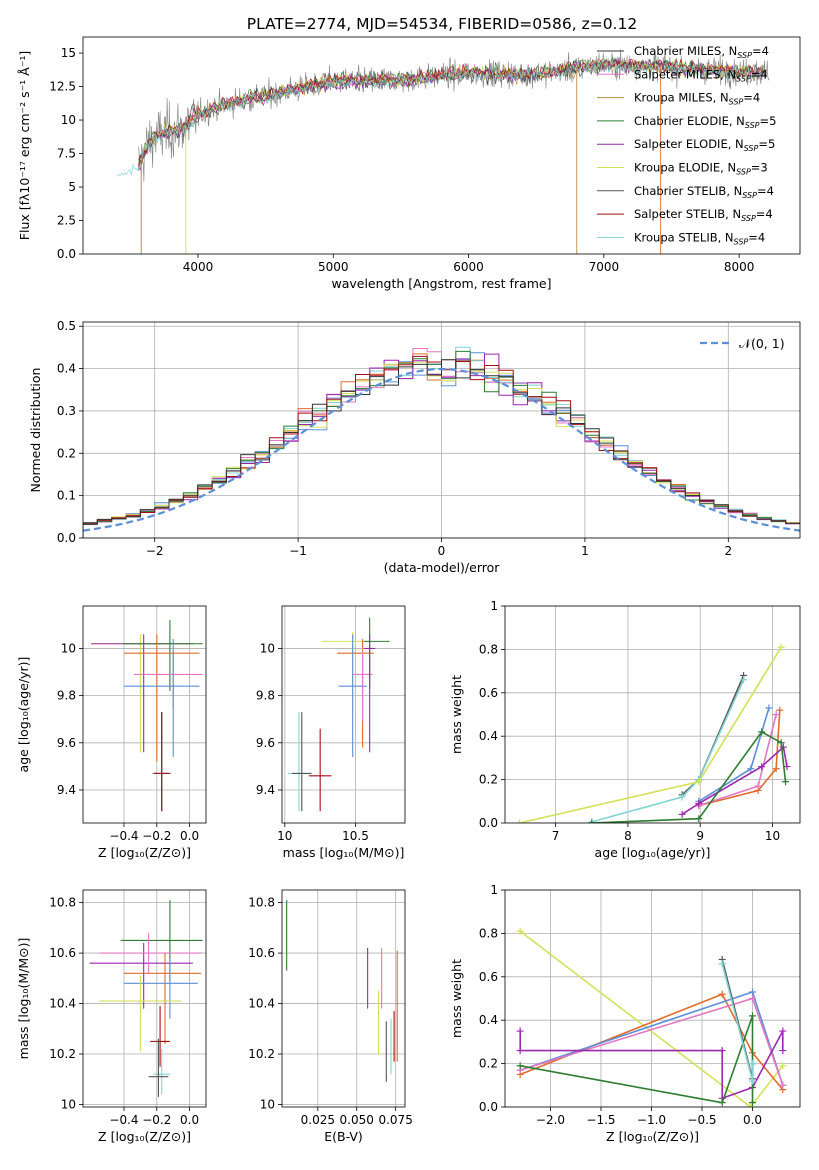 The image size is (819, 1170). I want to click on x-axis-label: (data-model)/error, so click(442, 567).